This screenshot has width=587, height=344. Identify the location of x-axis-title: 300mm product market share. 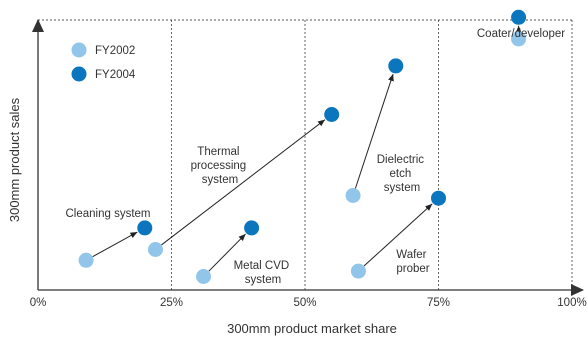
(312, 328).